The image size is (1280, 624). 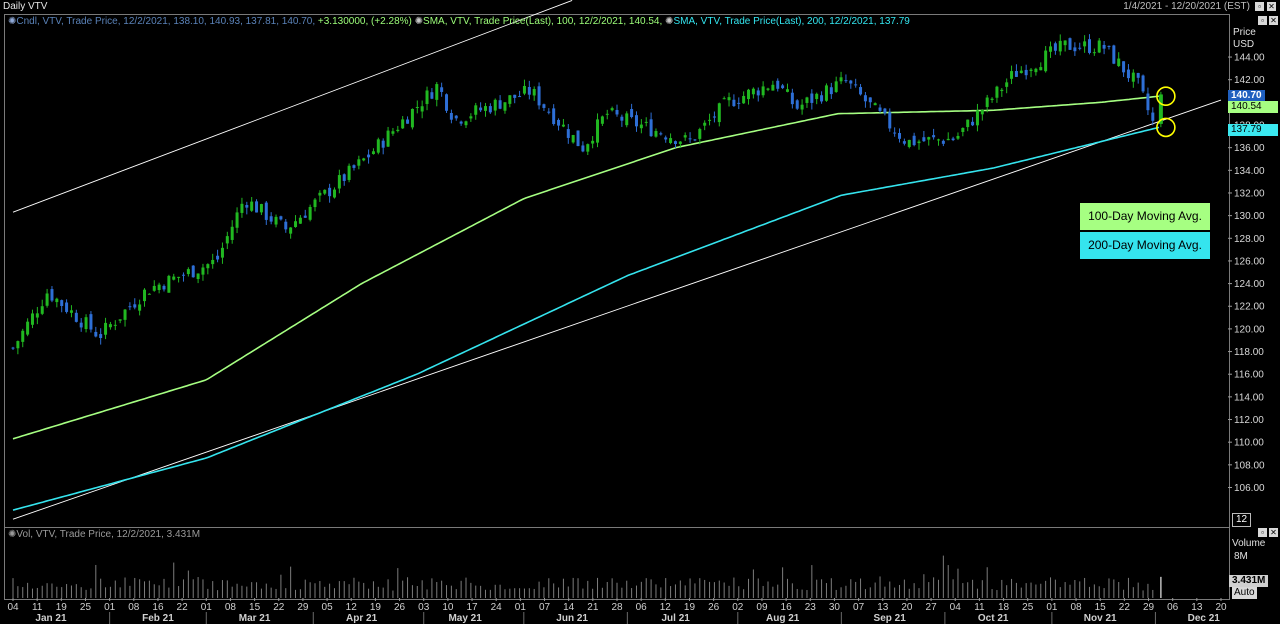 I want to click on pane-restore-icon: ▫, so click(x=1262, y=20).